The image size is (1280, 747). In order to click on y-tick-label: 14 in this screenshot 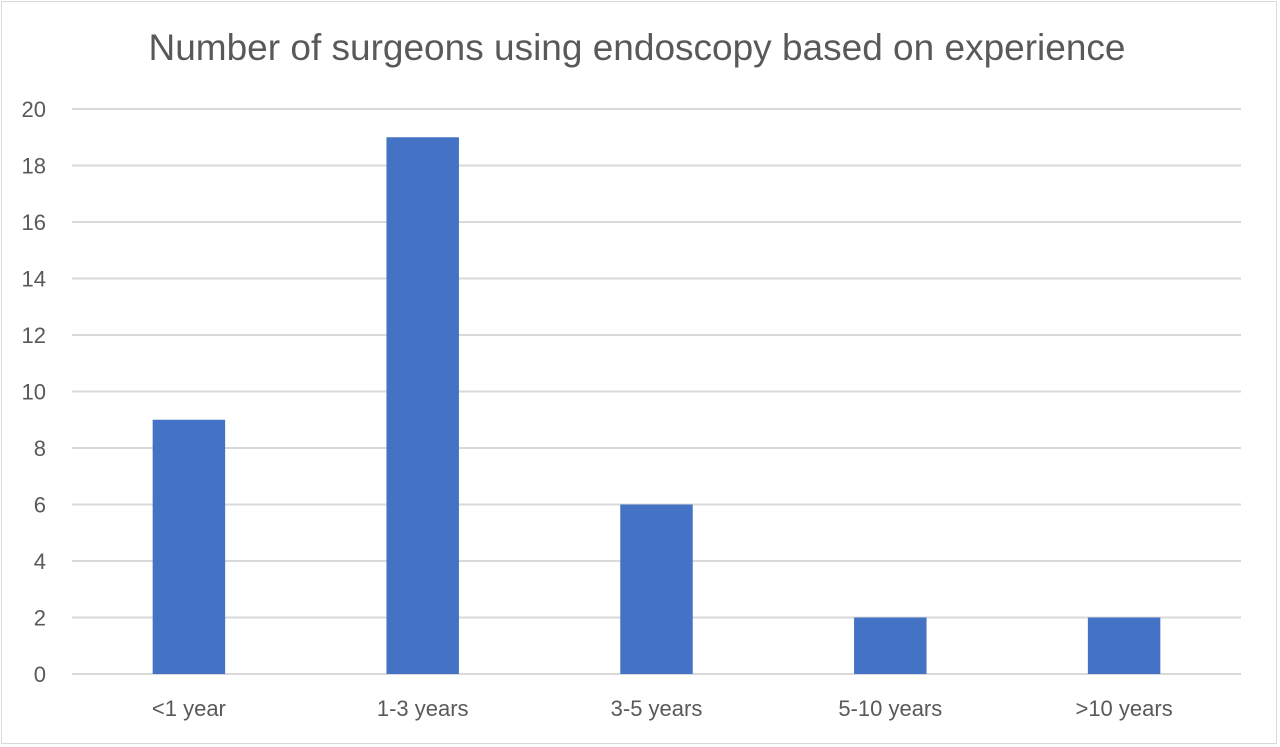, I will do `click(34, 279)`.